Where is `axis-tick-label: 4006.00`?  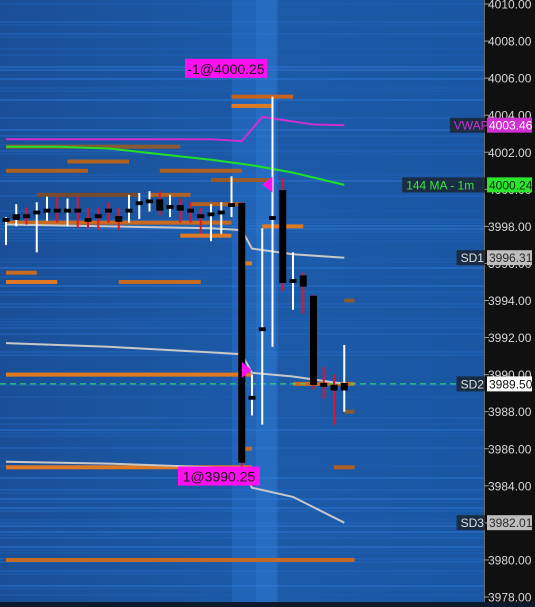 axis-tick-label: 4006.00 is located at coordinates (510, 79).